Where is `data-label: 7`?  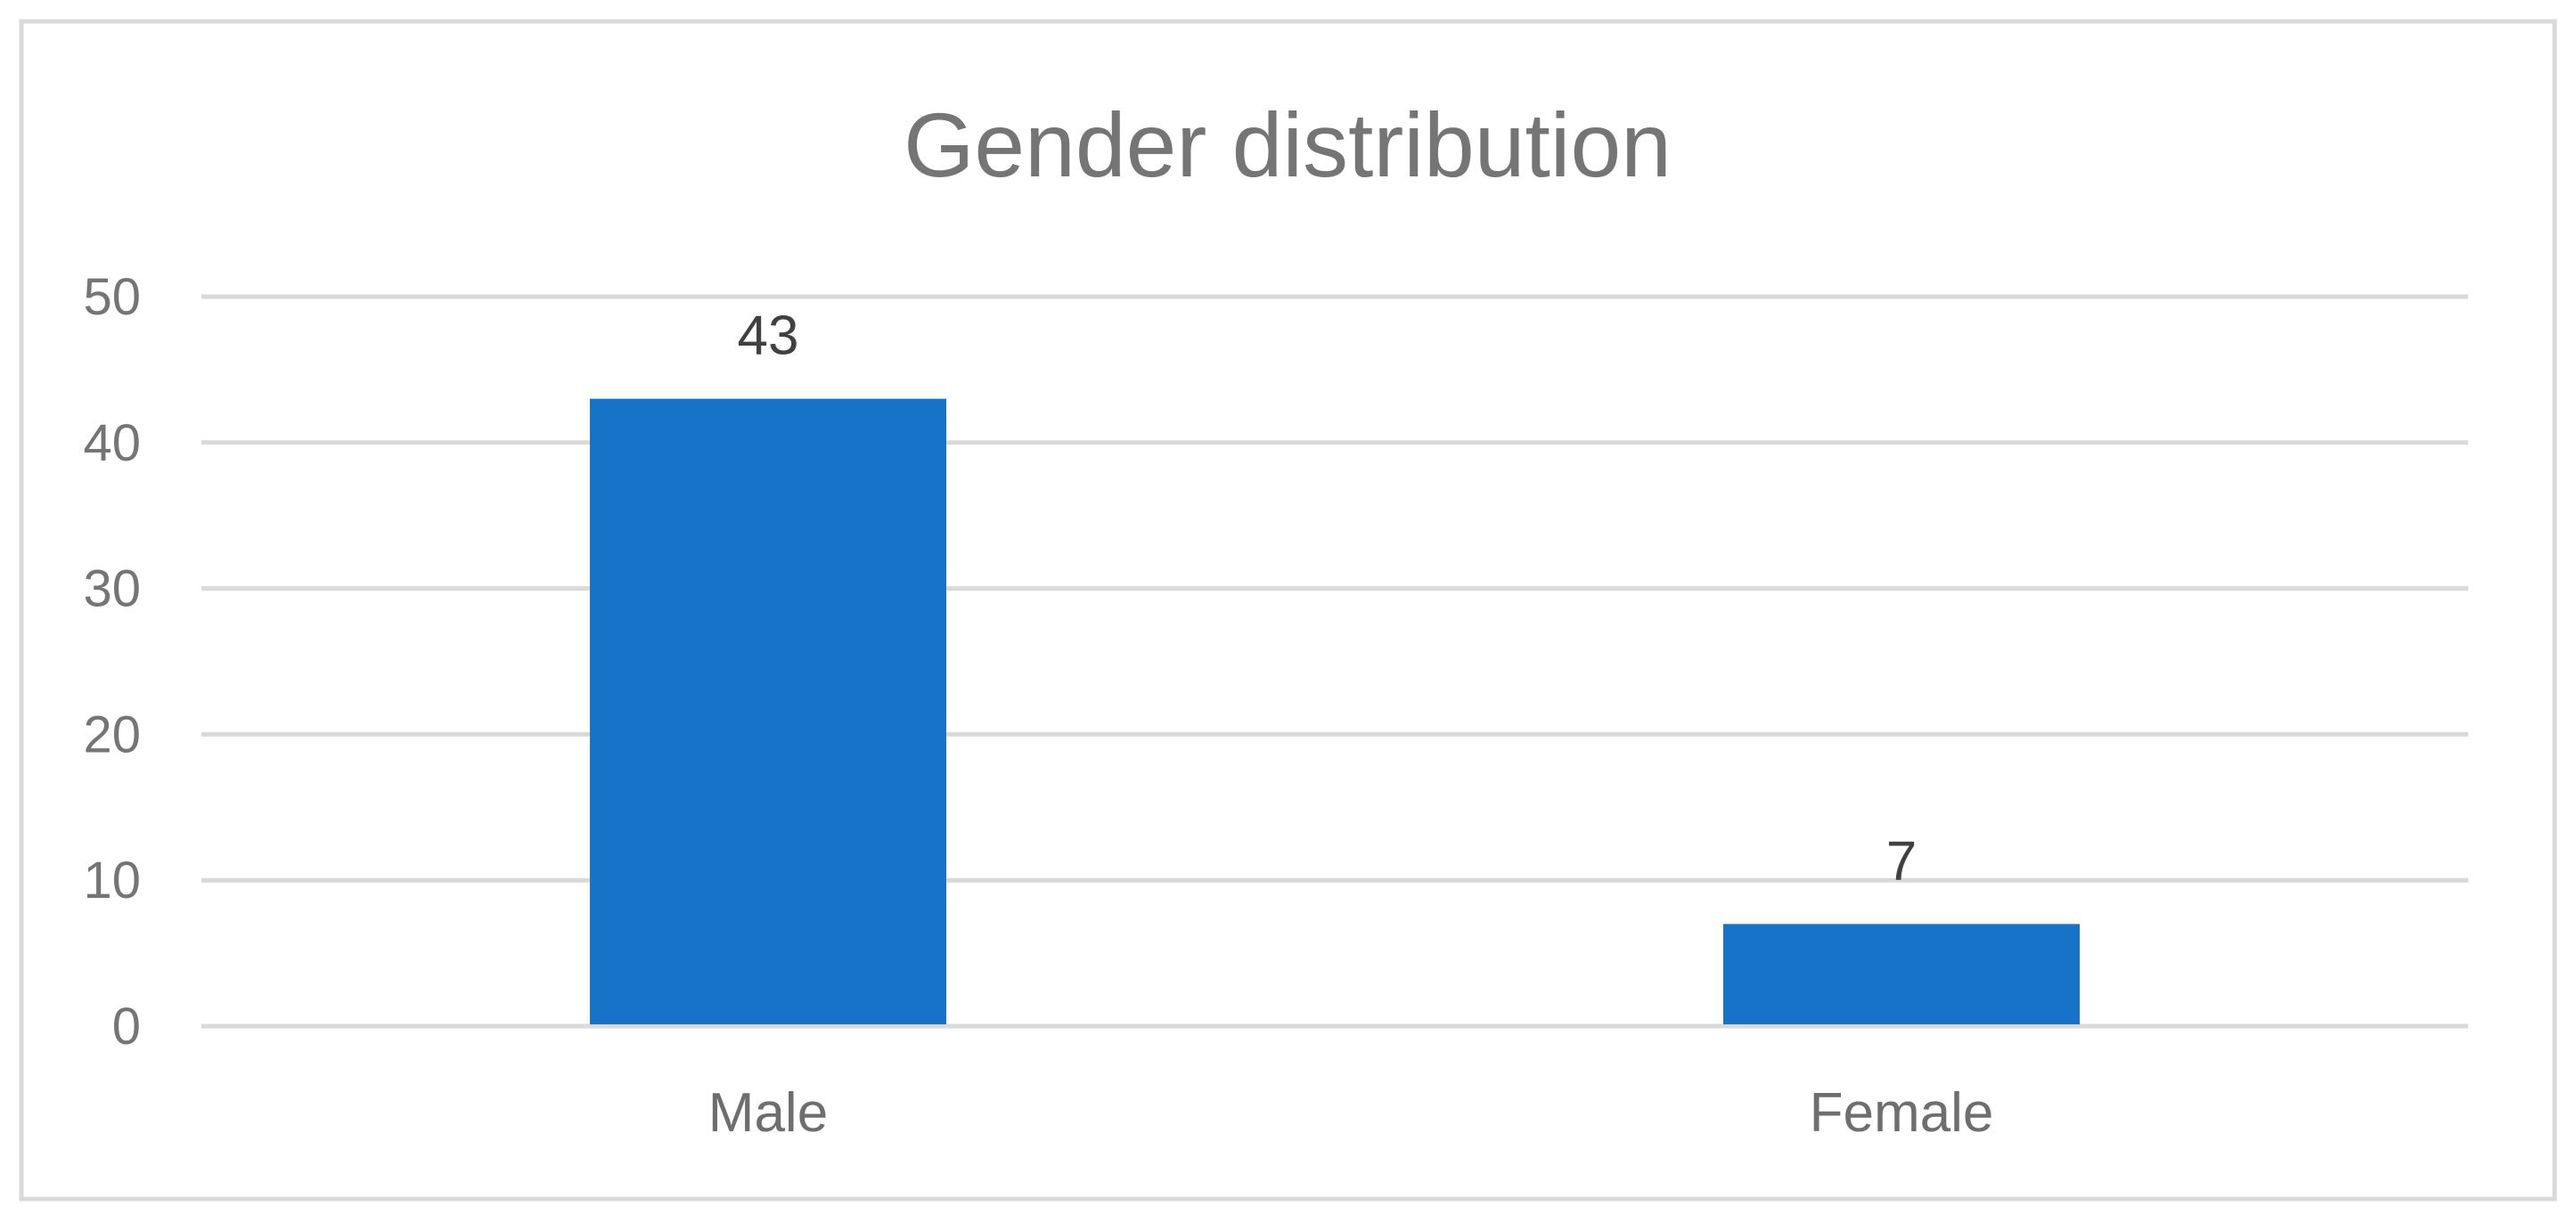
data-label: 7 is located at coordinates (1901, 861).